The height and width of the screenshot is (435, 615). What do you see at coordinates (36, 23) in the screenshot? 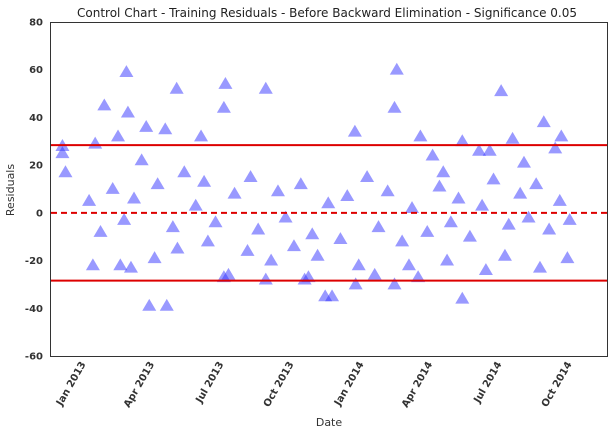
I see `y-tick-label: 80` at bounding box center [36, 23].